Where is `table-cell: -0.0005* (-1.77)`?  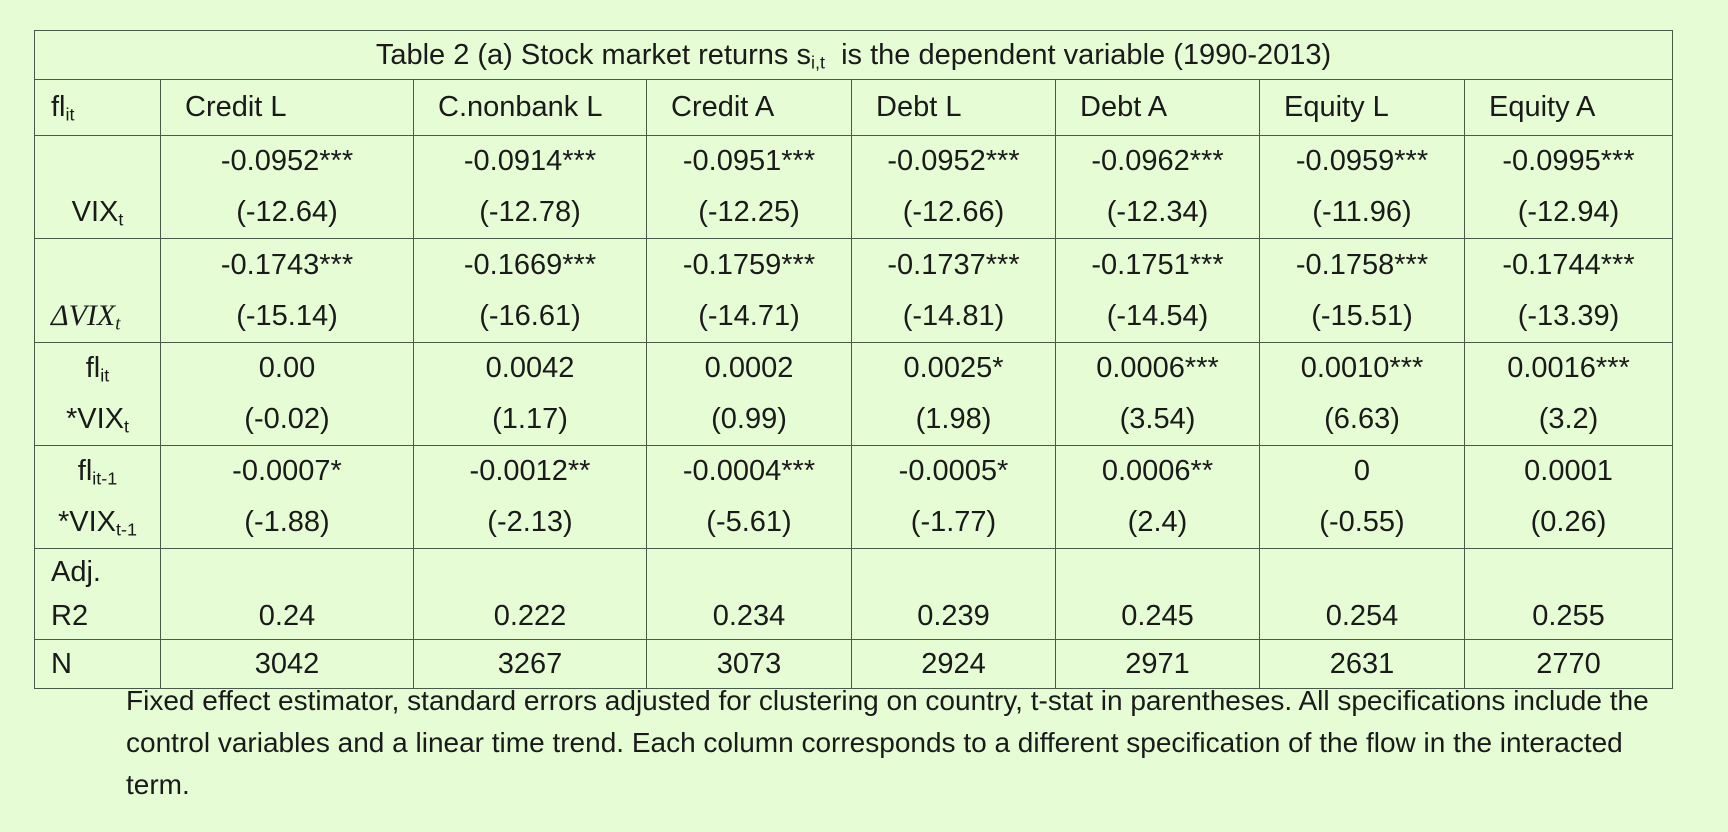 table-cell: -0.0005* (-1.77) is located at coordinates (953, 497).